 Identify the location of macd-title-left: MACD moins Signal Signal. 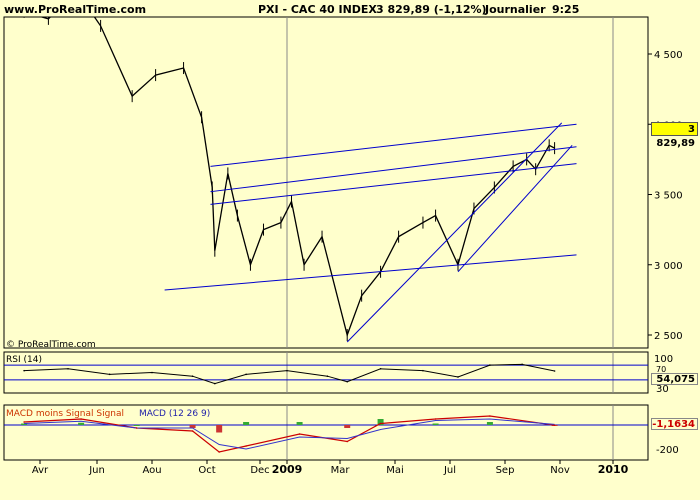
(65, 414).